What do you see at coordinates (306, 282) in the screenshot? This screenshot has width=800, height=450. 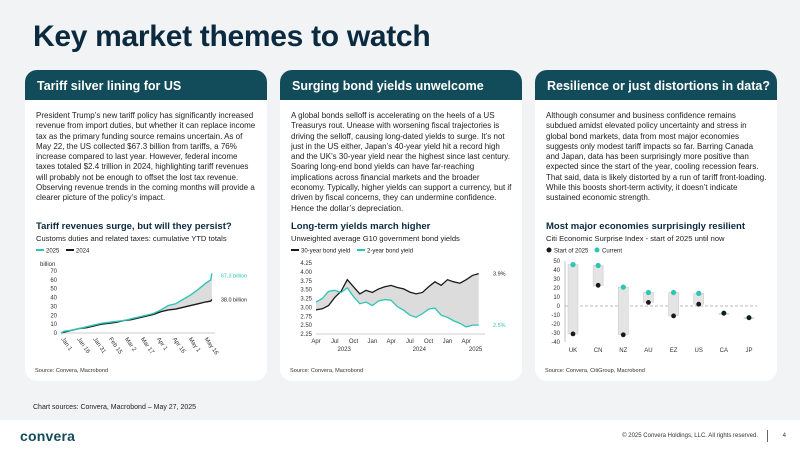 I see `y-tick-label: 3.75` at bounding box center [306, 282].